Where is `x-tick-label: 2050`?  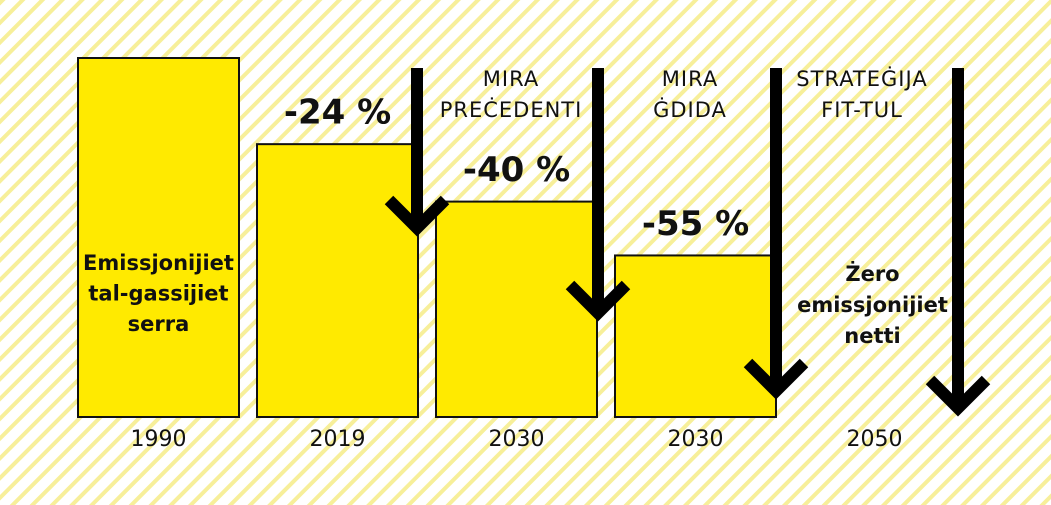 x-tick-label: 2050 is located at coordinates (875, 439).